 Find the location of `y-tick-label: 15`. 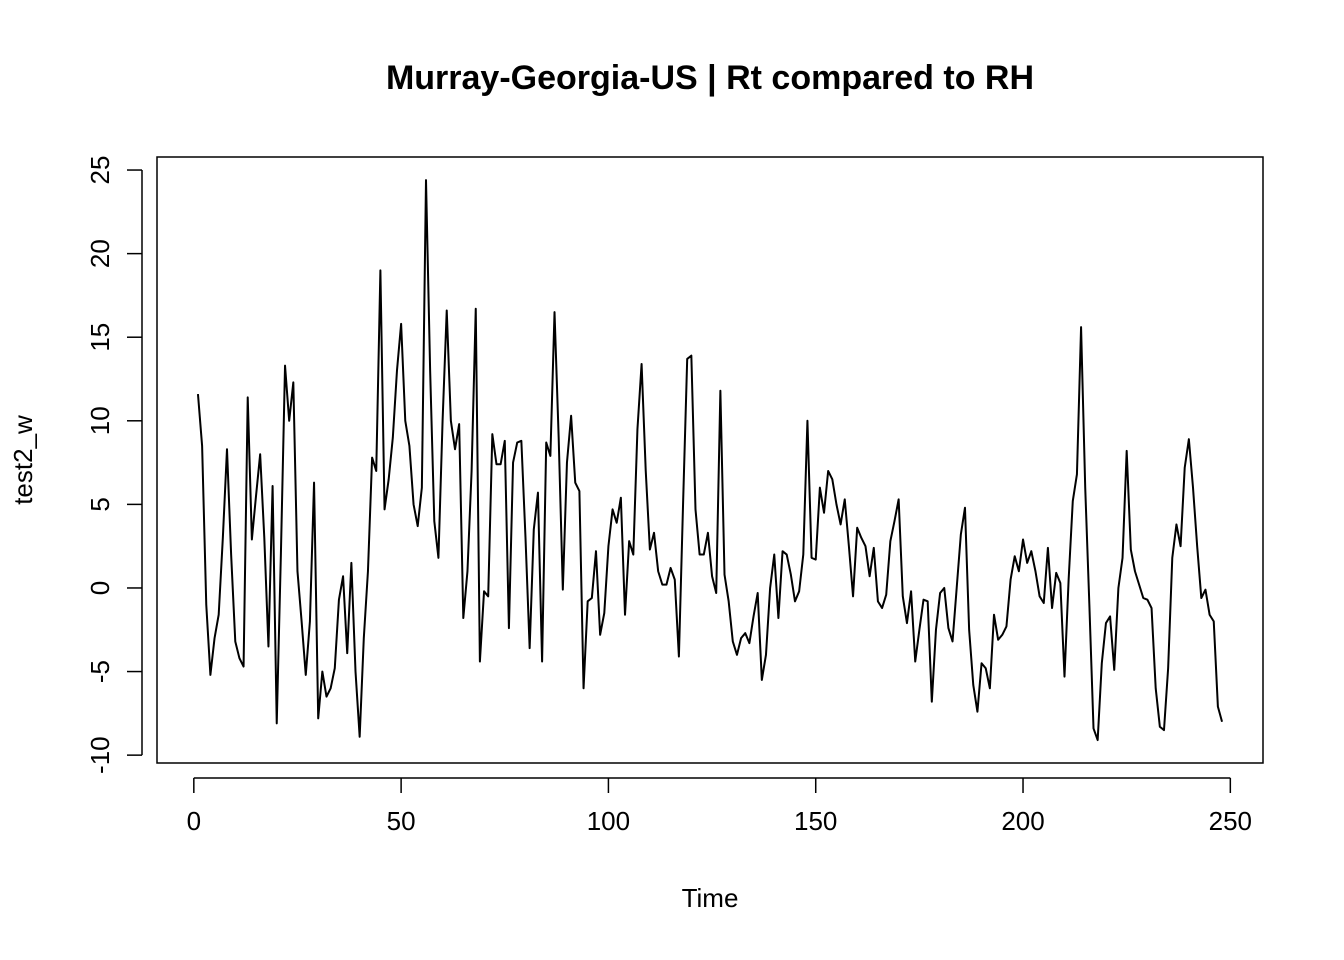

y-tick-label: 15 is located at coordinates (100, 337).